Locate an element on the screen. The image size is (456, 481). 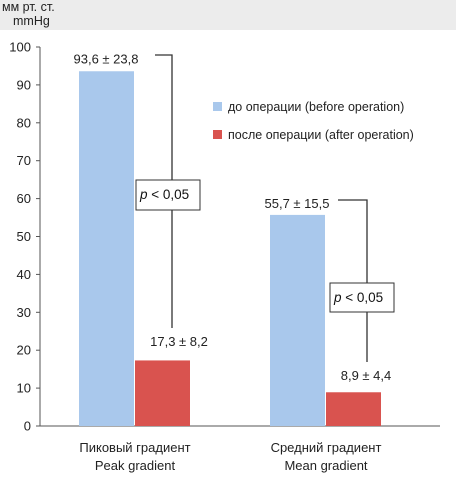
value-label: 8,9 ± 4,4 is located at coordinates (366, 375).